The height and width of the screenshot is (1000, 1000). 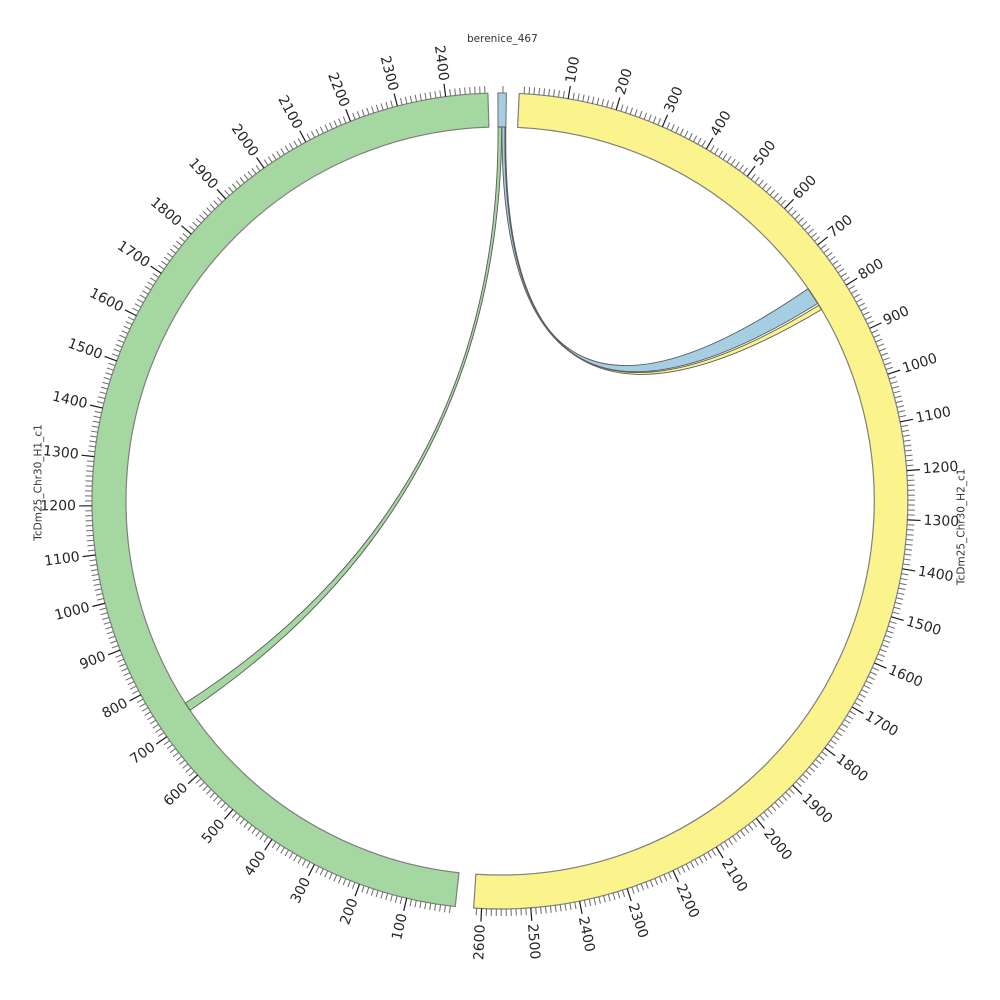 I want to click on tick-label: 500, so click(x=214, y=831).